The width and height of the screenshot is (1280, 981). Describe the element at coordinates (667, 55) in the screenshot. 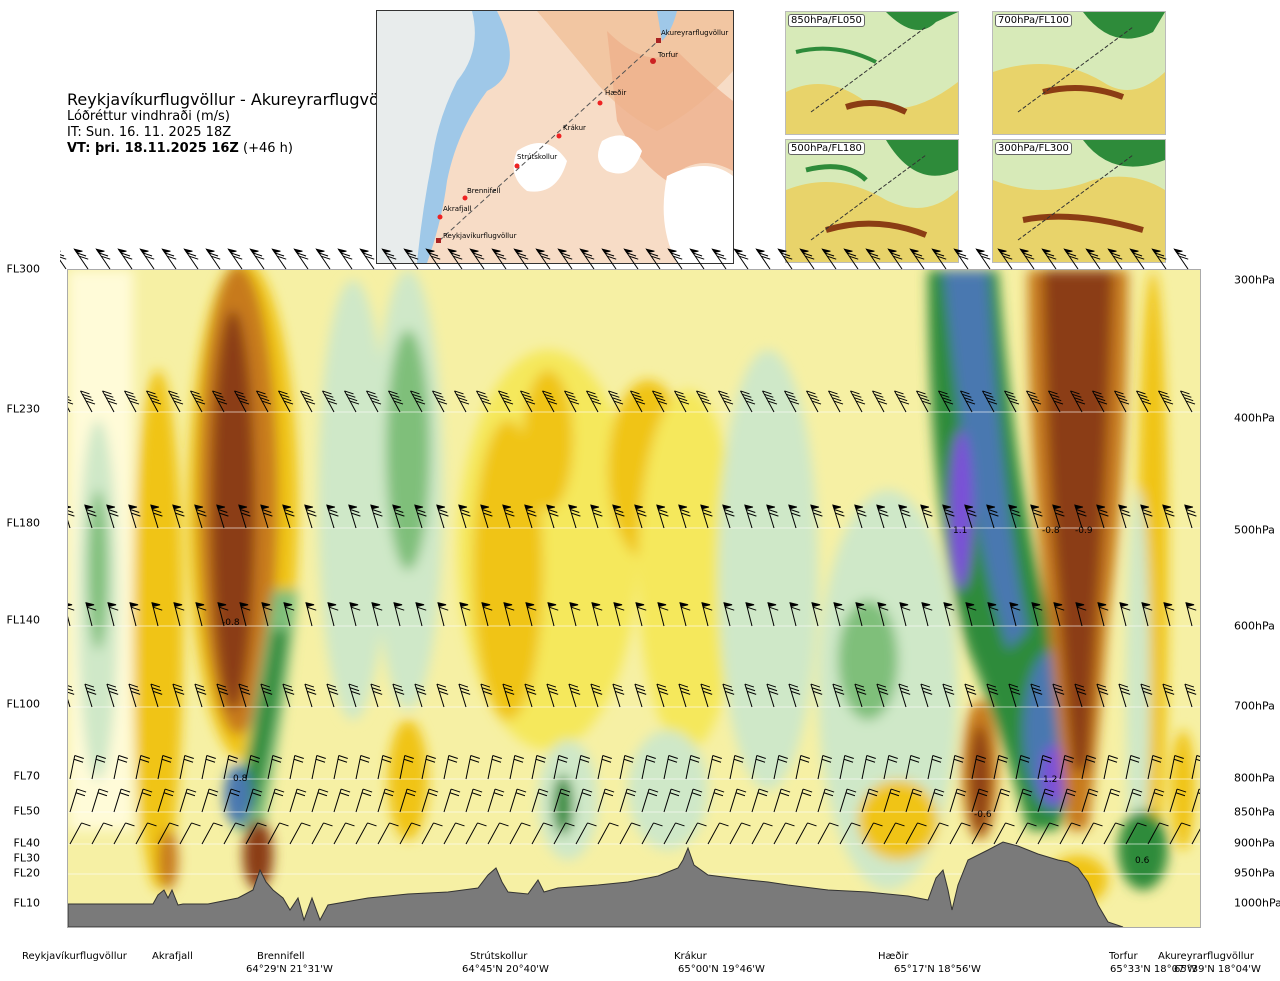

I see `map-label-torfur: Torfur` at that location.